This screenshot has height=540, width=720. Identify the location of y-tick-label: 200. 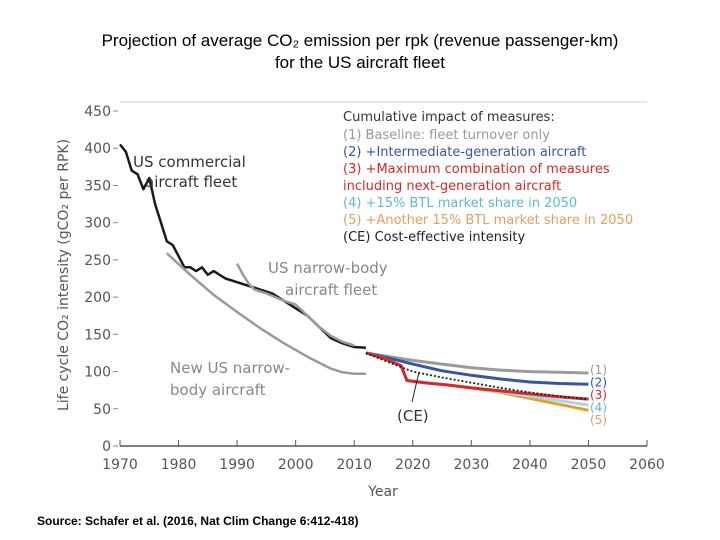
(97, 298).